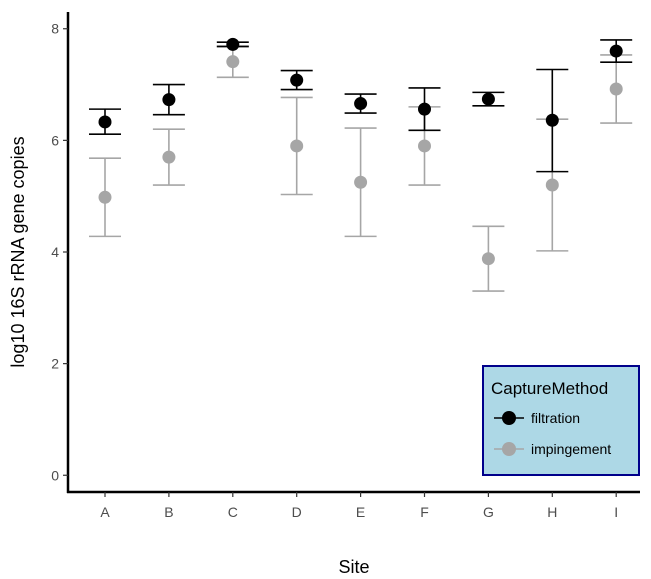  What do you see at coordinates (168, 512) in the screenshot?
I see `x-tick-label-B: B` at bounding box center [168, 512].